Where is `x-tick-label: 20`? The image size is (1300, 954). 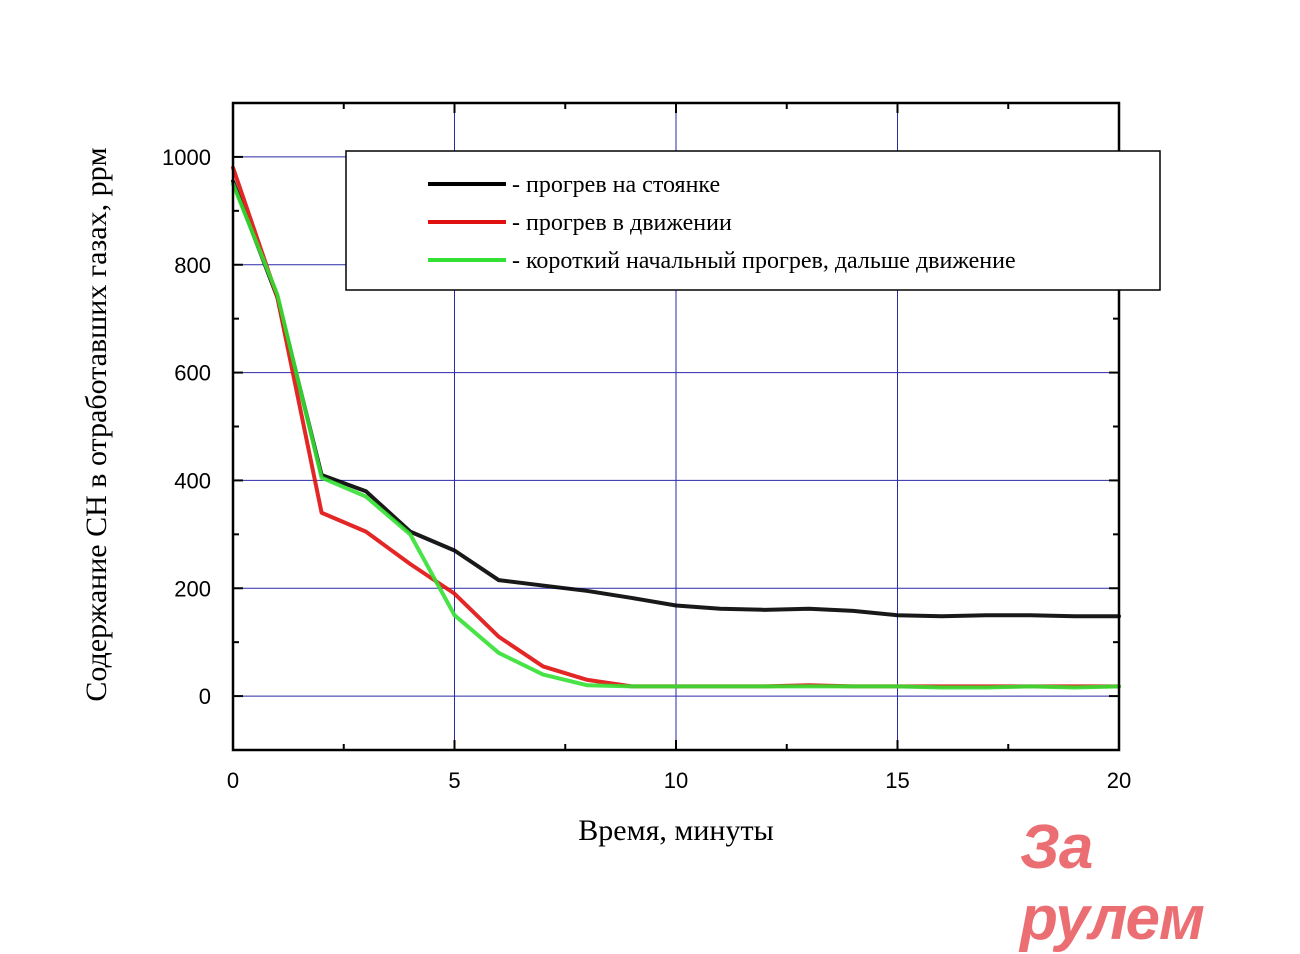
x-tick-label: 20 is located at coordinates (1119, 780).